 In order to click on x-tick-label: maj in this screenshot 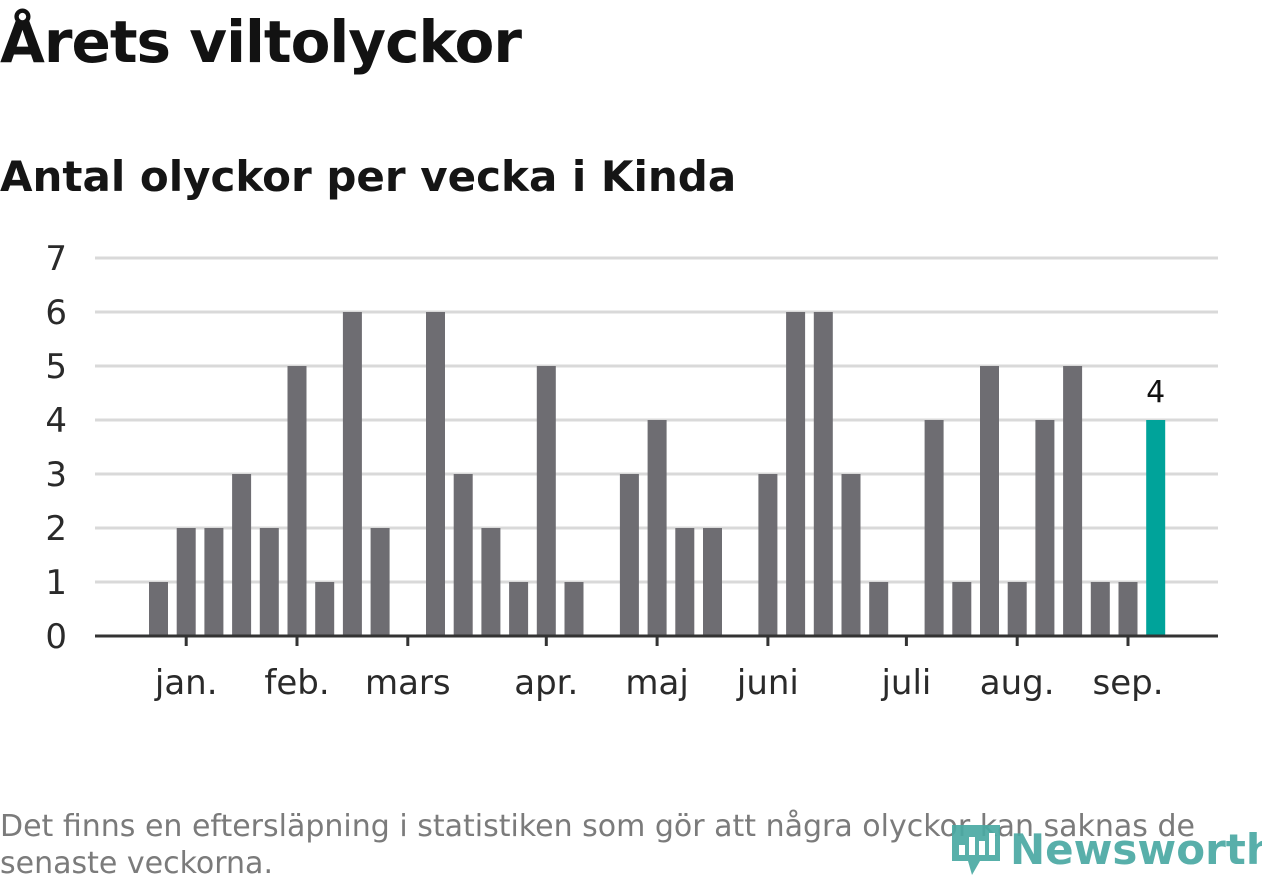, I will do `click(656, 683)`.